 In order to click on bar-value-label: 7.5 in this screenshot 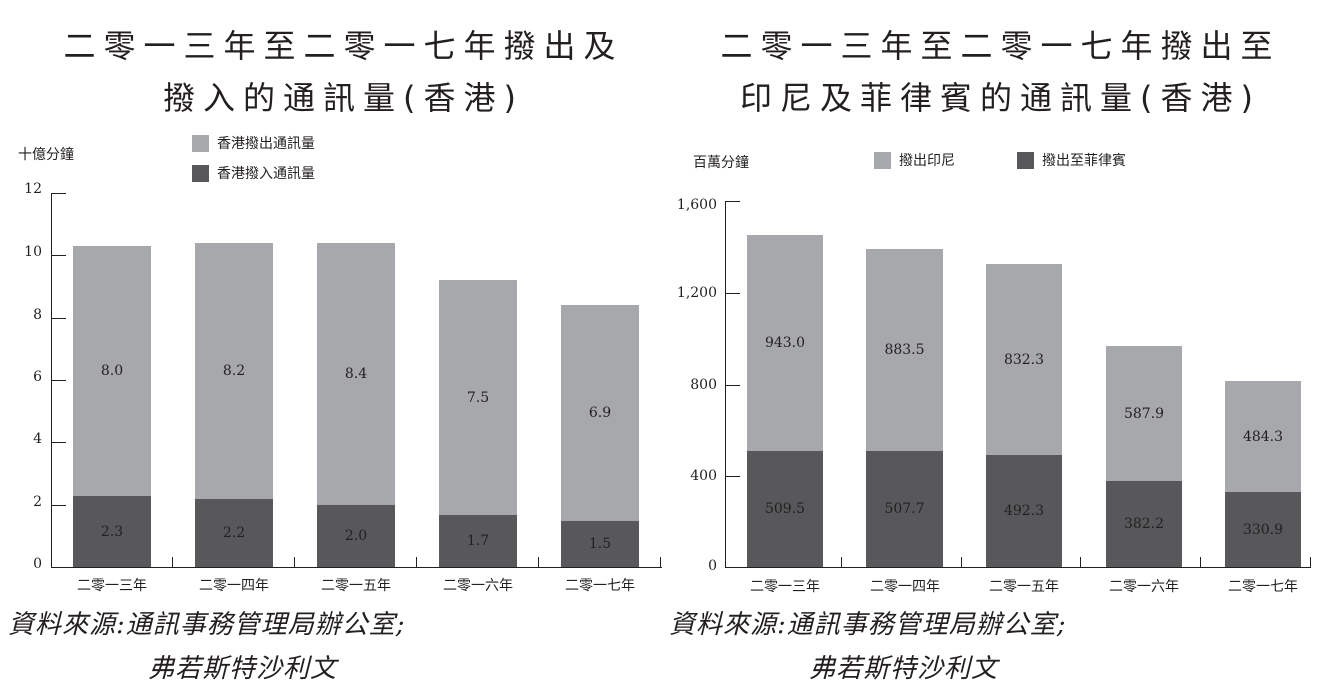, I will do `click(478, 397)`.